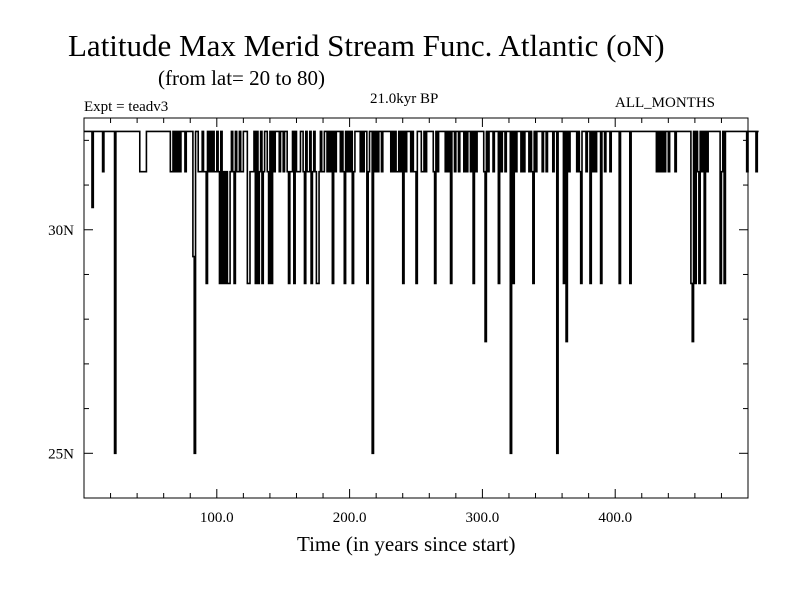  What do you see at coordinates (217, 518) in the screenshot?
I see `x-tick-label: 100.0` at bounding box center [217, 518].